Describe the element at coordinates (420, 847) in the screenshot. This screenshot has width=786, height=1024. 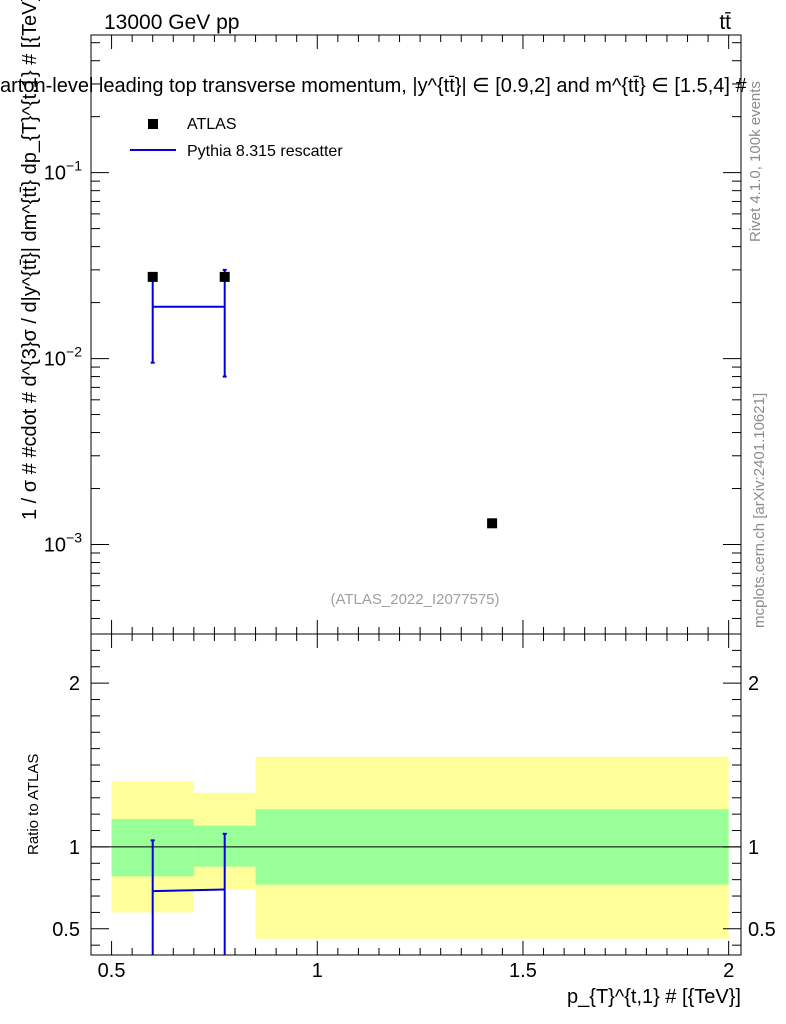
I see `ratio-bands-layer` at that location.